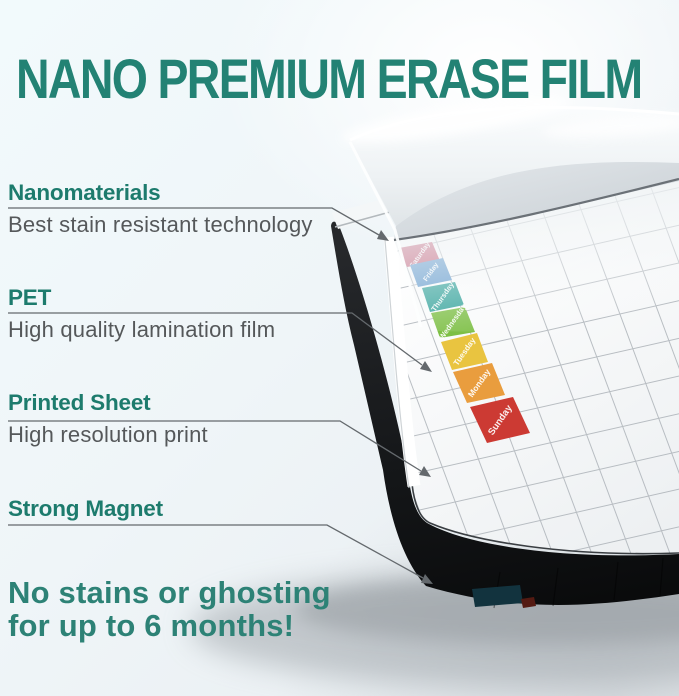 The width and height of the screenshot is (679, 696). What do you see at coordinates (84, 192) in the screenshot?
I see `layer-heading: Nanomaterials` at bounding box center [84, 192].